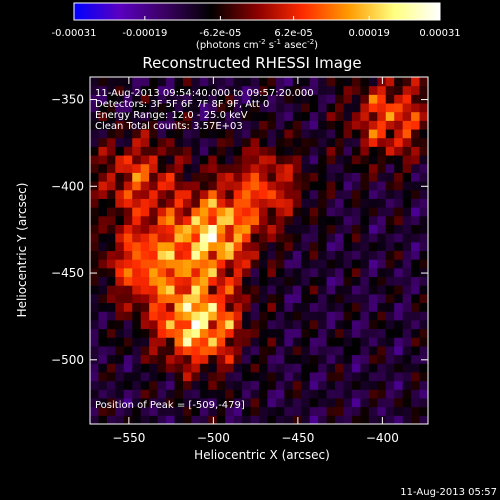 The height and width of the screenshot is (500, 500). Describe the element at coordinates (67, 100) in the screenshot. I see `y-tick-label: −350` at that location.